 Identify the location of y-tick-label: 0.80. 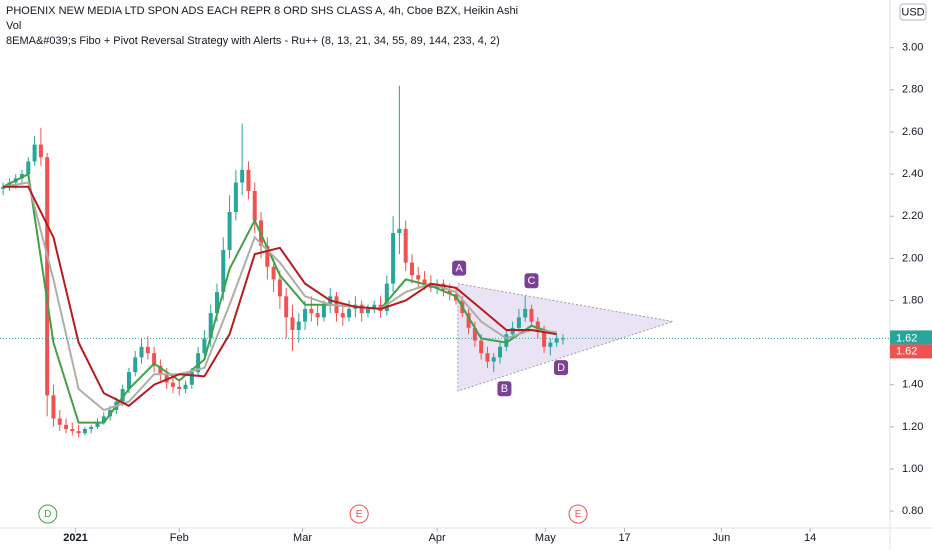
(912, 511).